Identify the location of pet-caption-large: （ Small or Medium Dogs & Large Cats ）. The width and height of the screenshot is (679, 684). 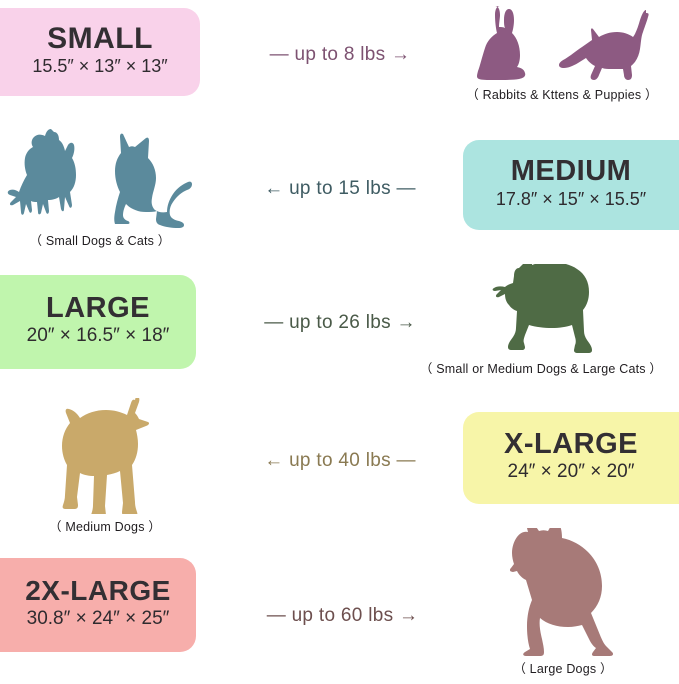
(541, 369).